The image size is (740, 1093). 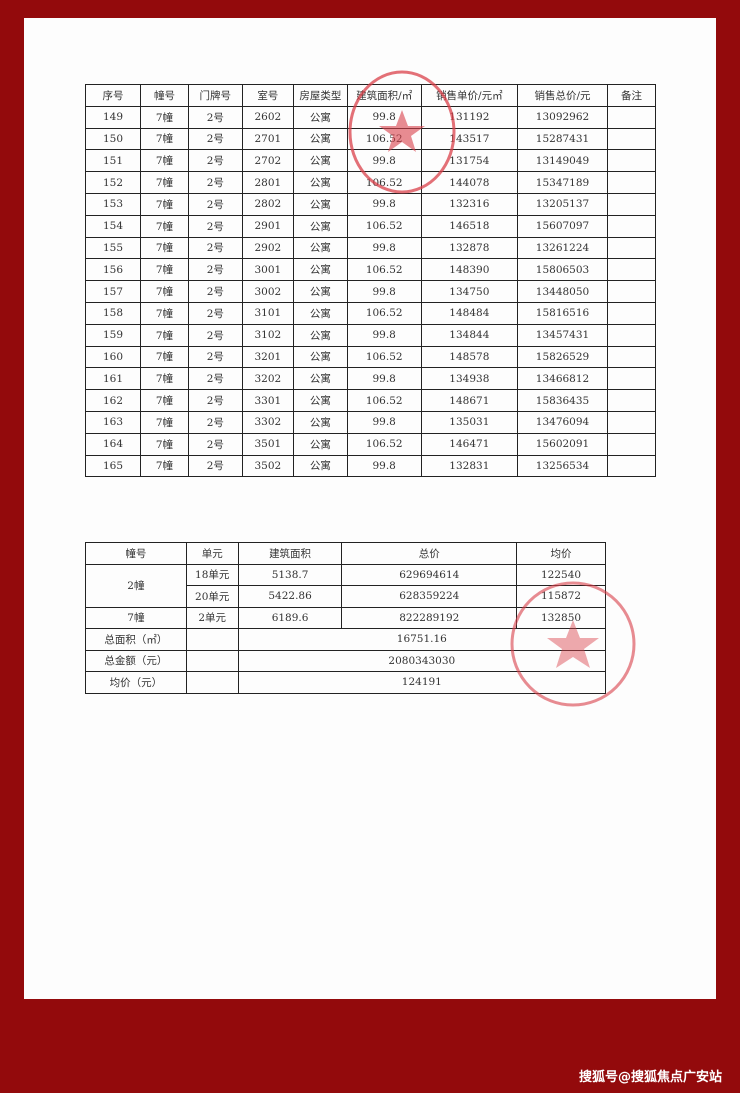 What do you see at coordinates (267, 248) in the screenshot?
I see `table-cell: 2902` at bounding box center [267, 248].